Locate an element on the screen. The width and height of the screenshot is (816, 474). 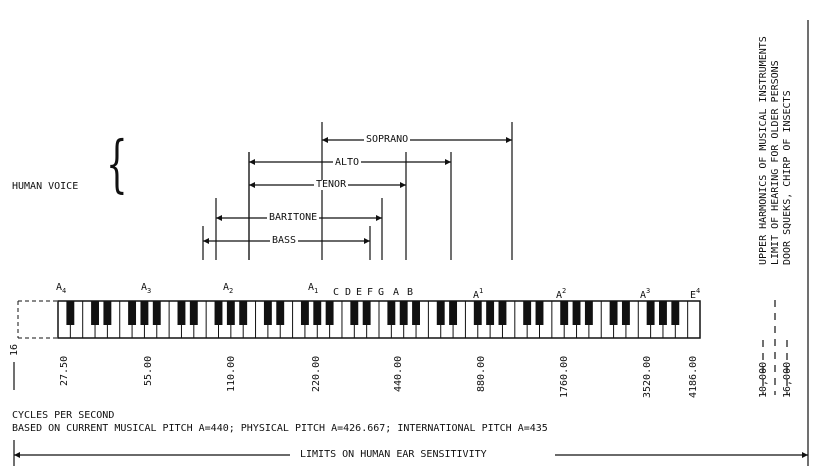
voice-brace: { is located at coordinates (117, 163).